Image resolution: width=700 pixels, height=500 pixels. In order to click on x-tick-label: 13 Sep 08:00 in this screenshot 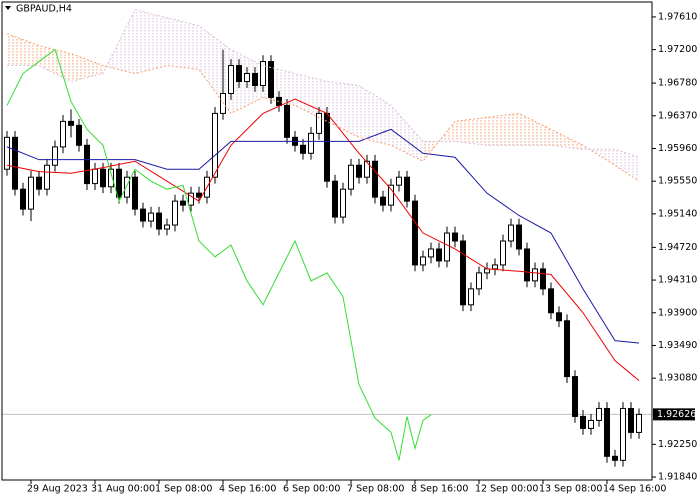, I will do `click(570, 489)`.